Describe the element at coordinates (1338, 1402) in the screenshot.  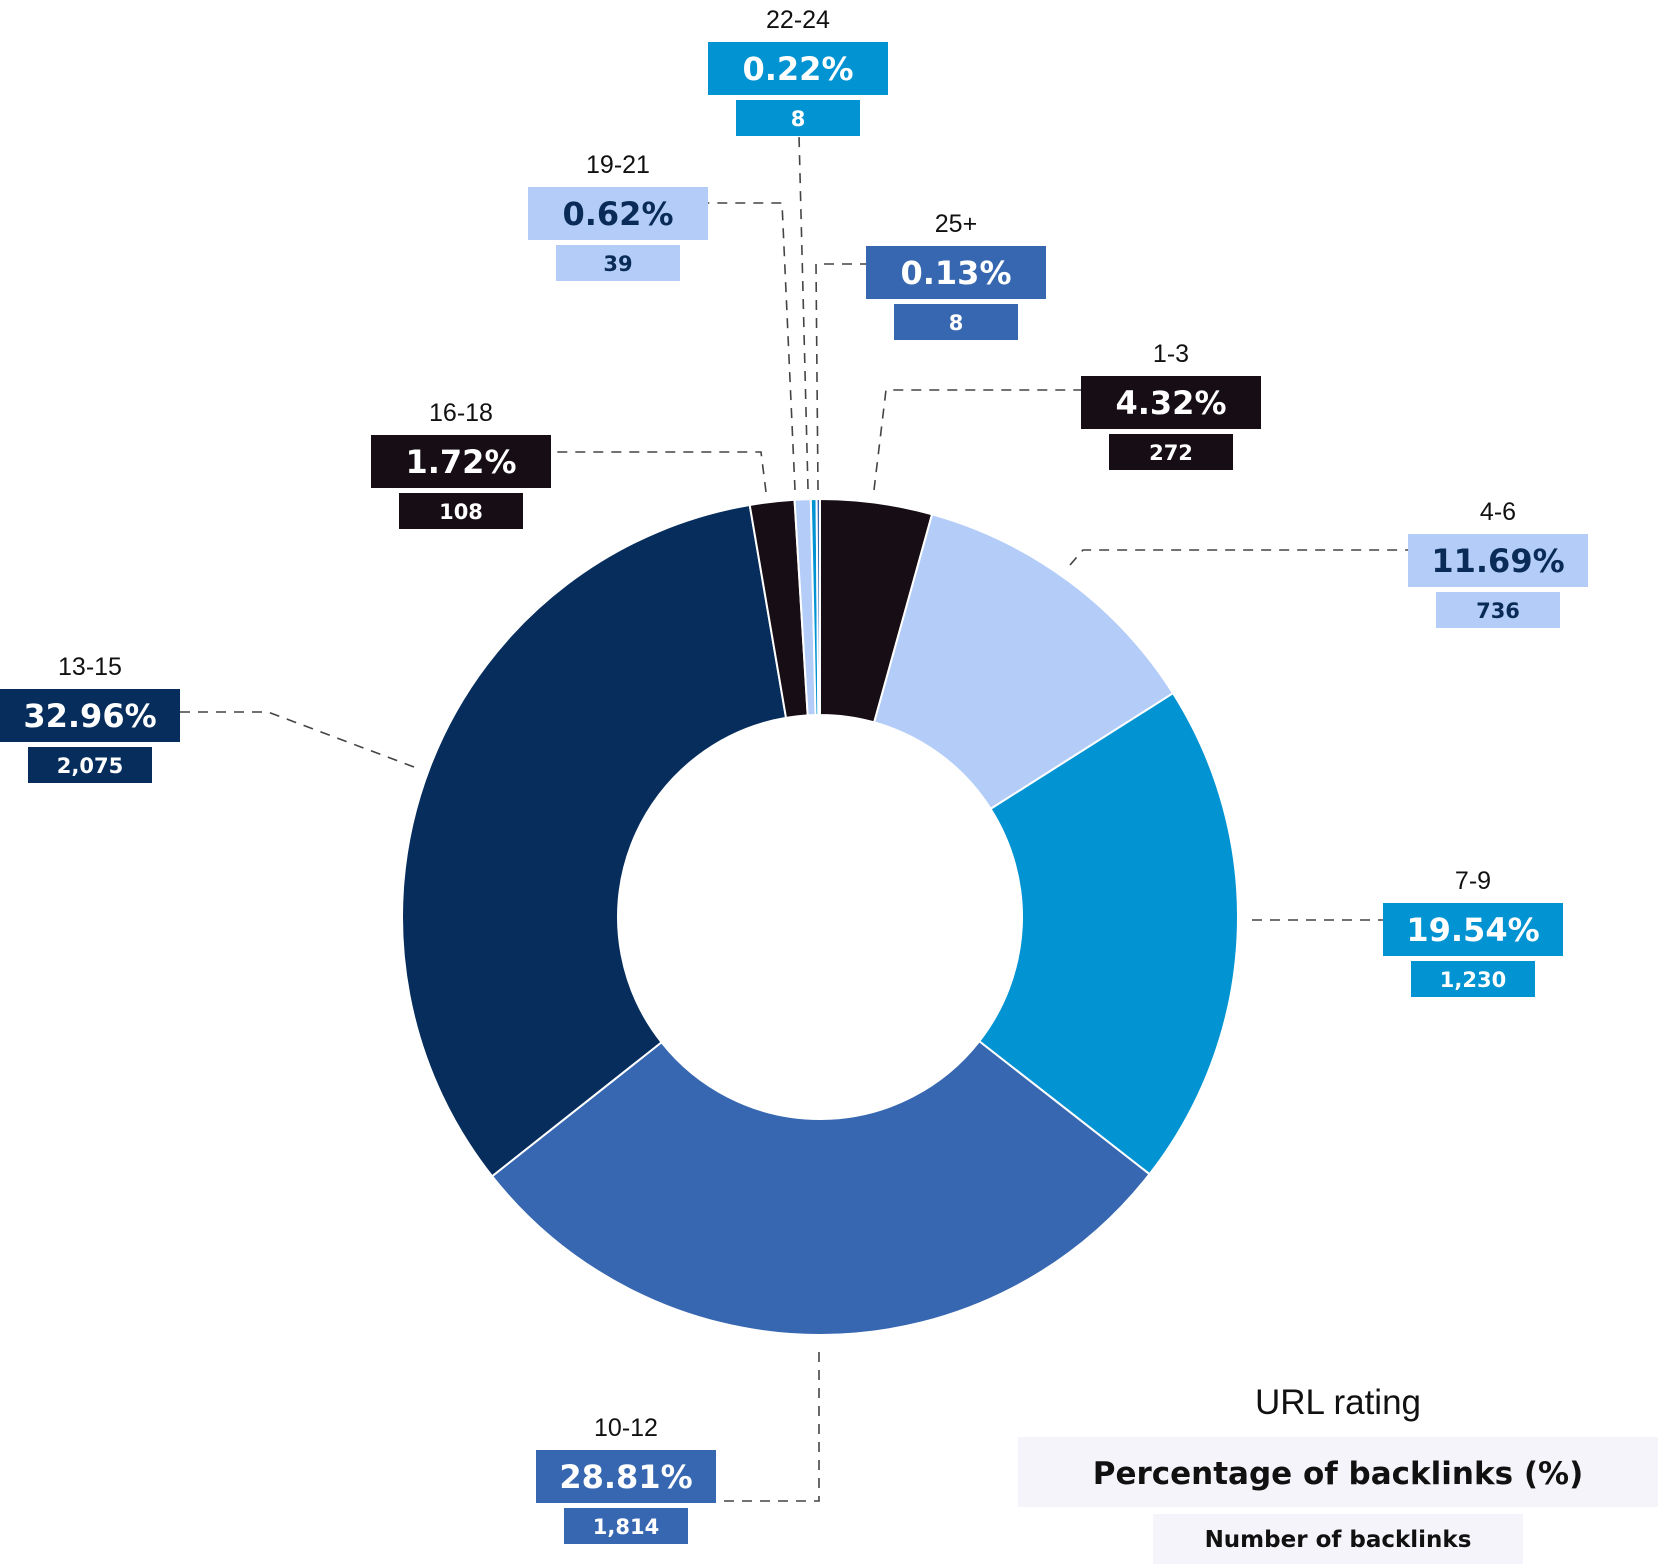
I see `legend-title: URL rating` at that location.